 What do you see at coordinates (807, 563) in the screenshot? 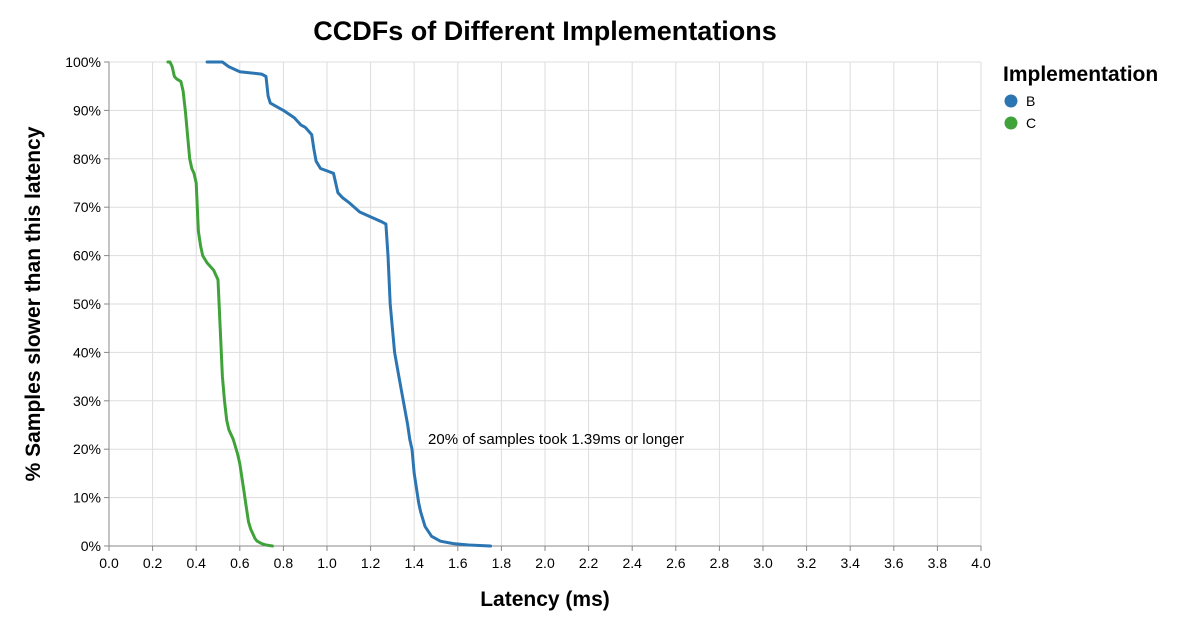
I see `x-tick-label: 3.2` at bounding box center [807, 563].